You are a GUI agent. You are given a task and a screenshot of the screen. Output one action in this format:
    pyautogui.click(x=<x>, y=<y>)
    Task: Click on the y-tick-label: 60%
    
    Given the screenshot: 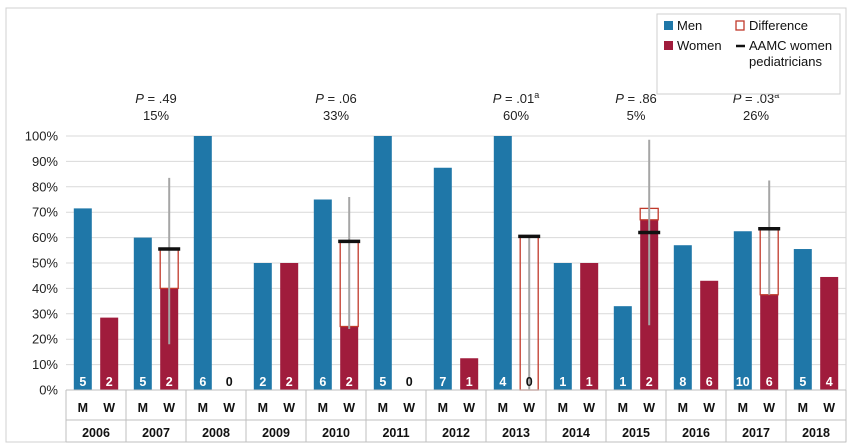 What is the action you would take?
    pyautogui.click(x=45, y=237)
    